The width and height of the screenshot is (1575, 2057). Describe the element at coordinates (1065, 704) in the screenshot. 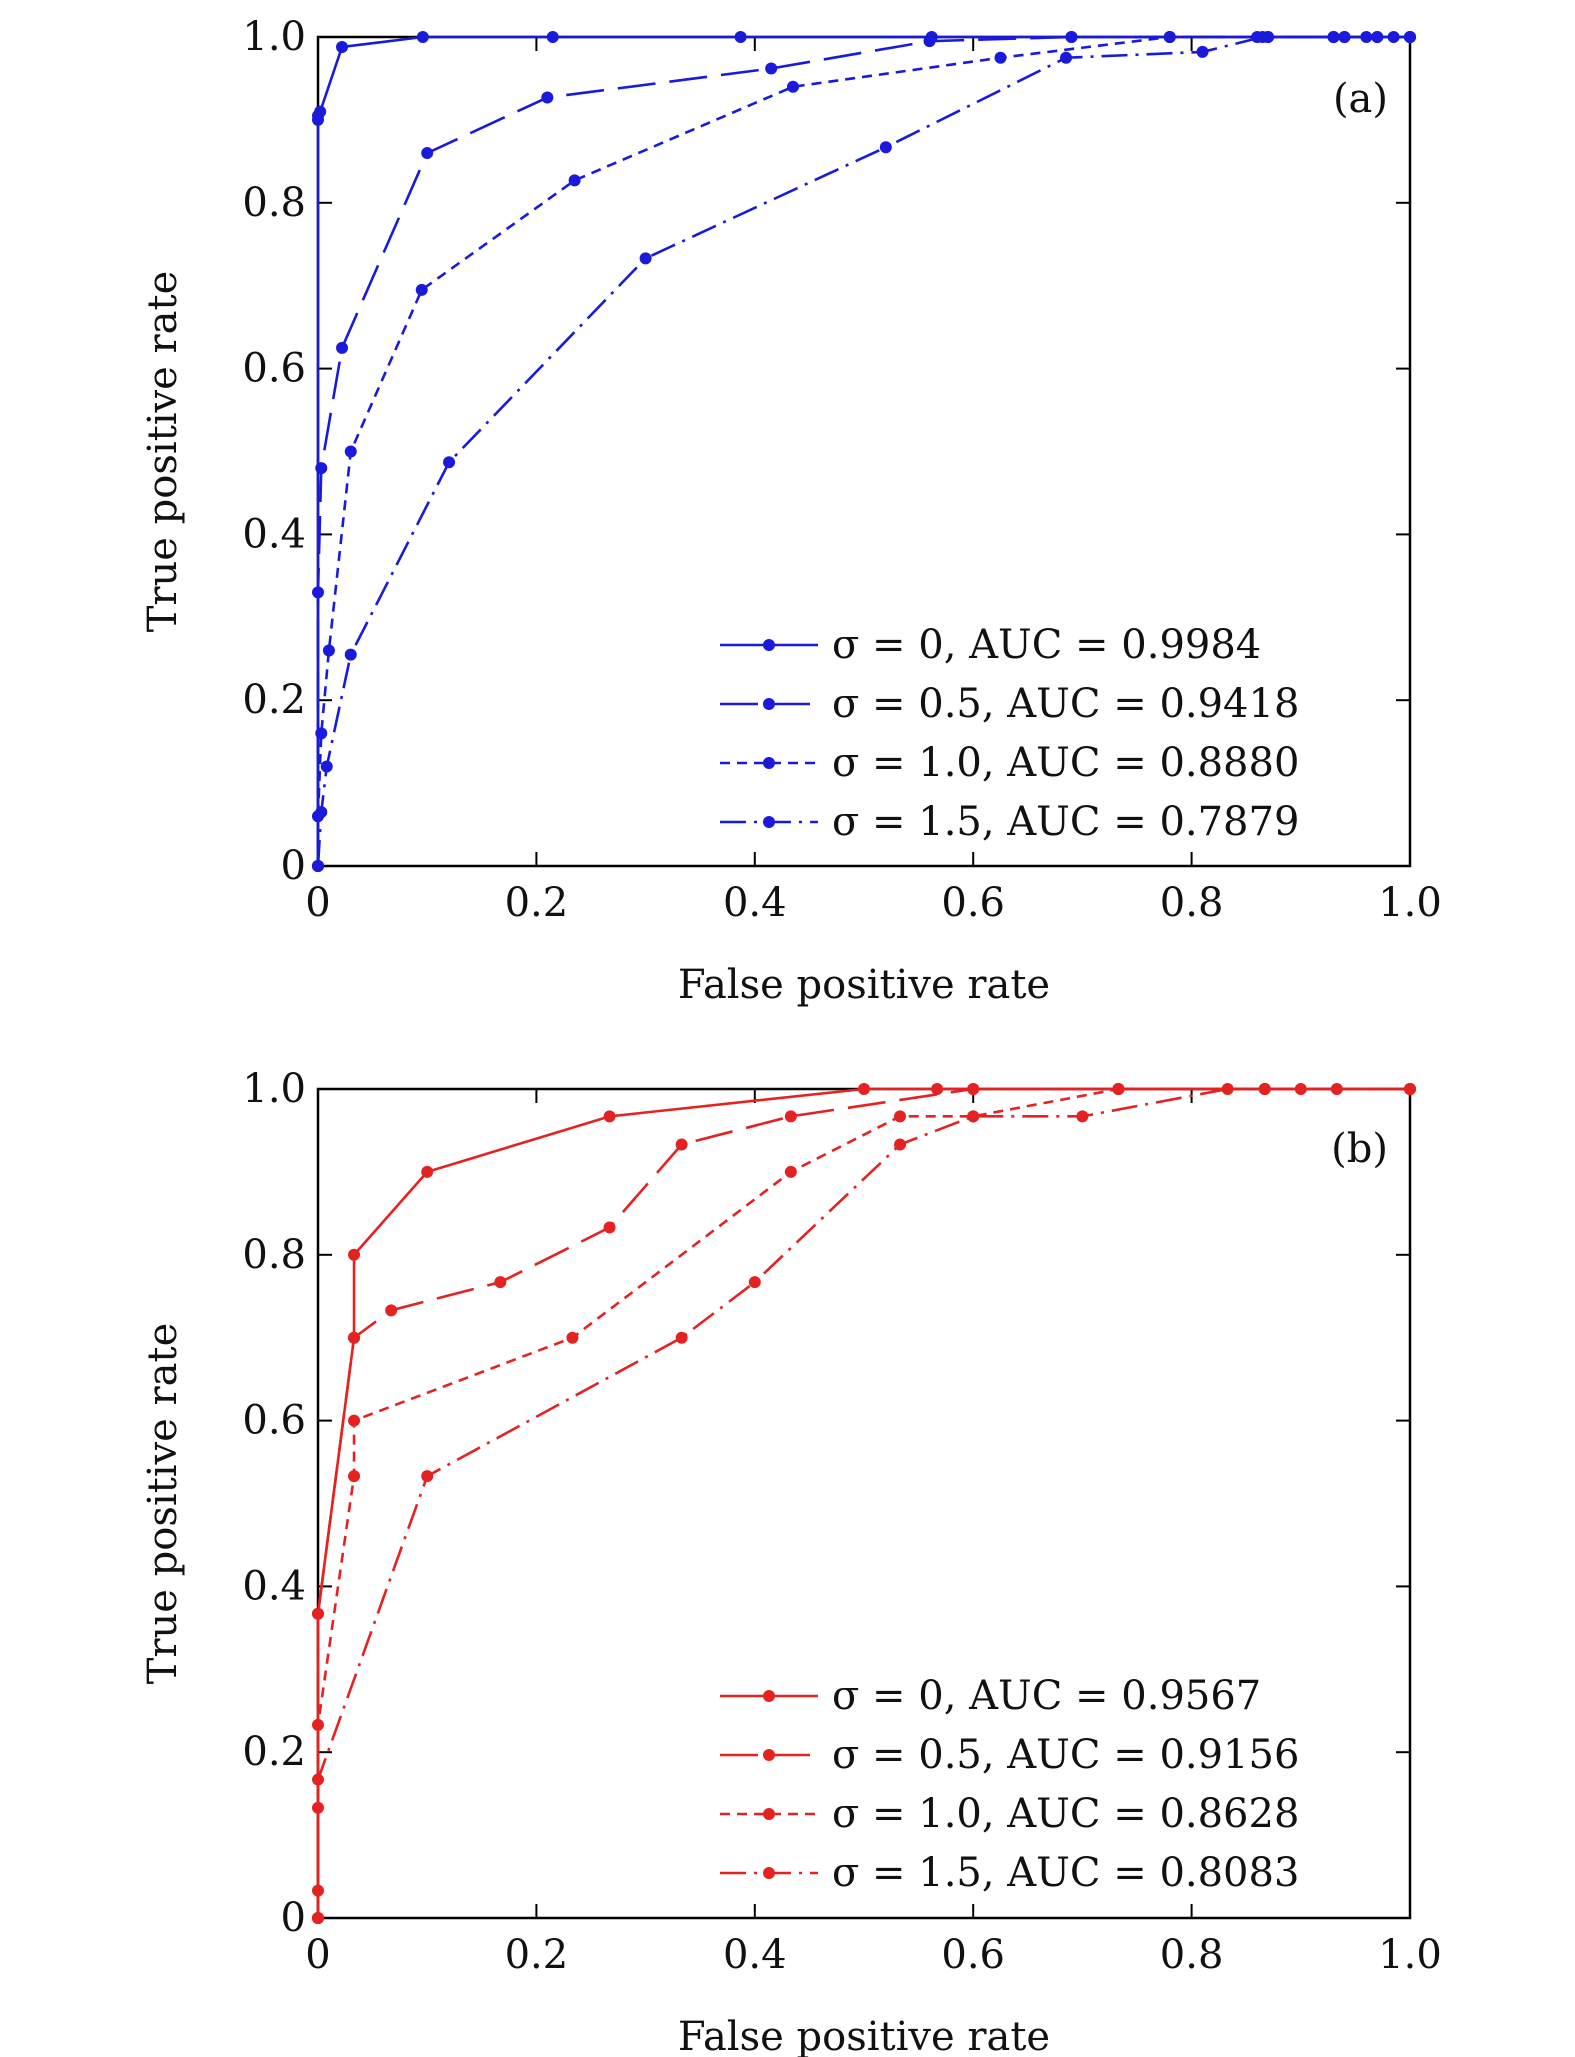

I see `legend-label: σ = 0.5, AUC = 0.9418` at that location.